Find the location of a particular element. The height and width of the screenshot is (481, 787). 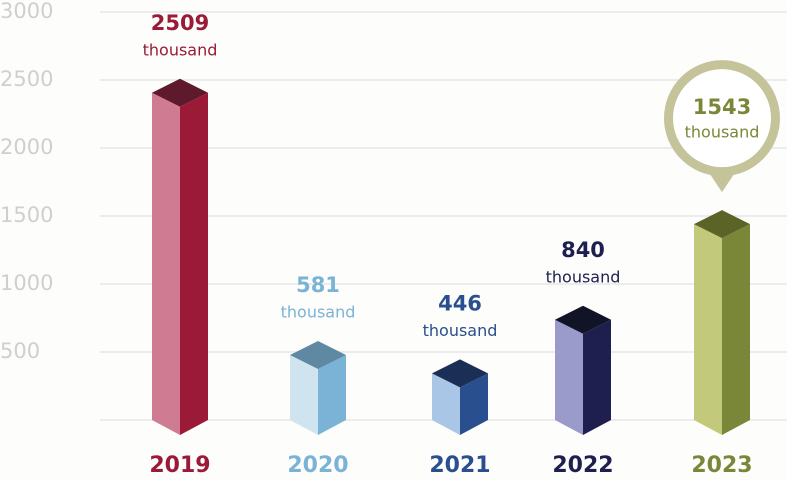

callout-disc is located at coordinates (722, 118).